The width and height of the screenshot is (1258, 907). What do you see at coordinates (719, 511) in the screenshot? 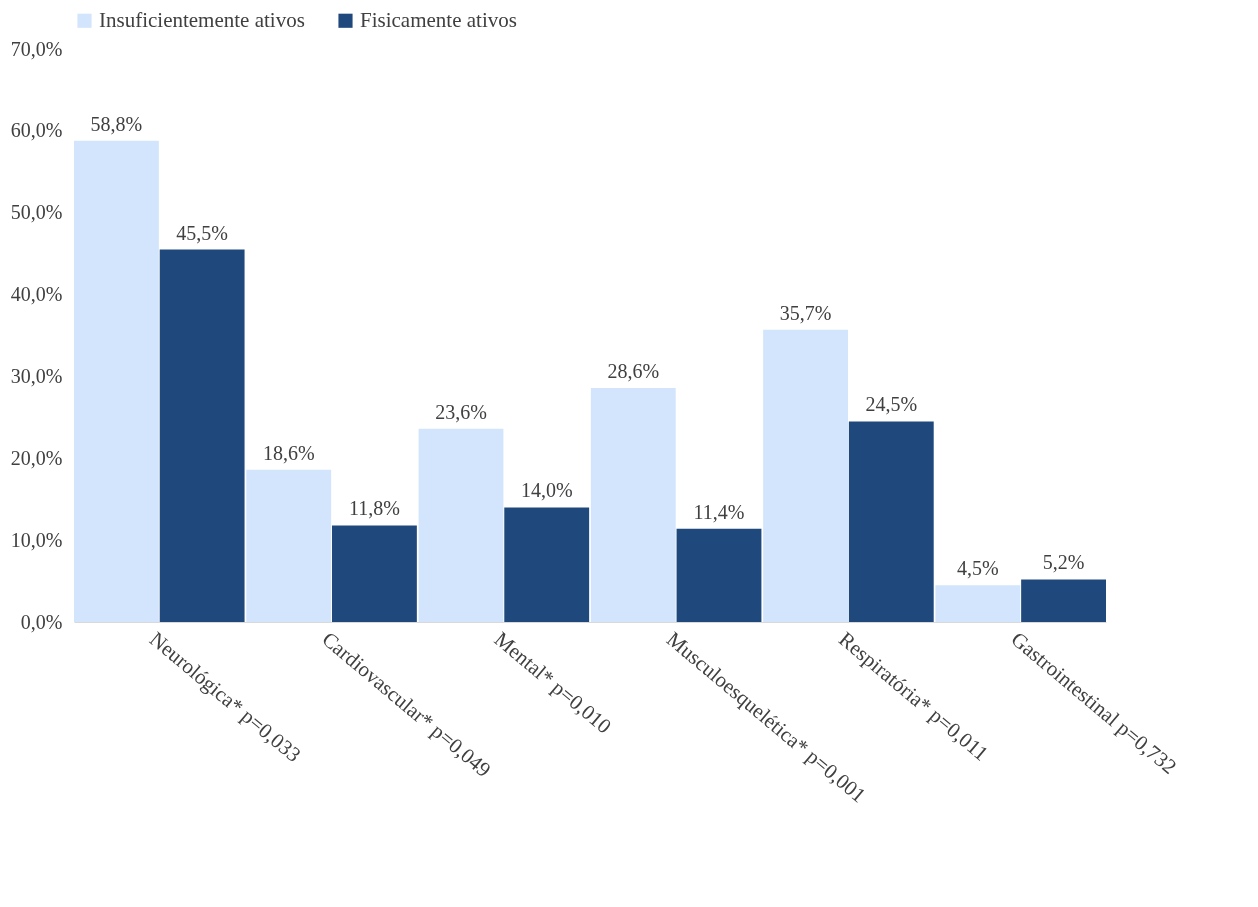
I see `data-label: 11,4%` at bounding box center [719, 511].